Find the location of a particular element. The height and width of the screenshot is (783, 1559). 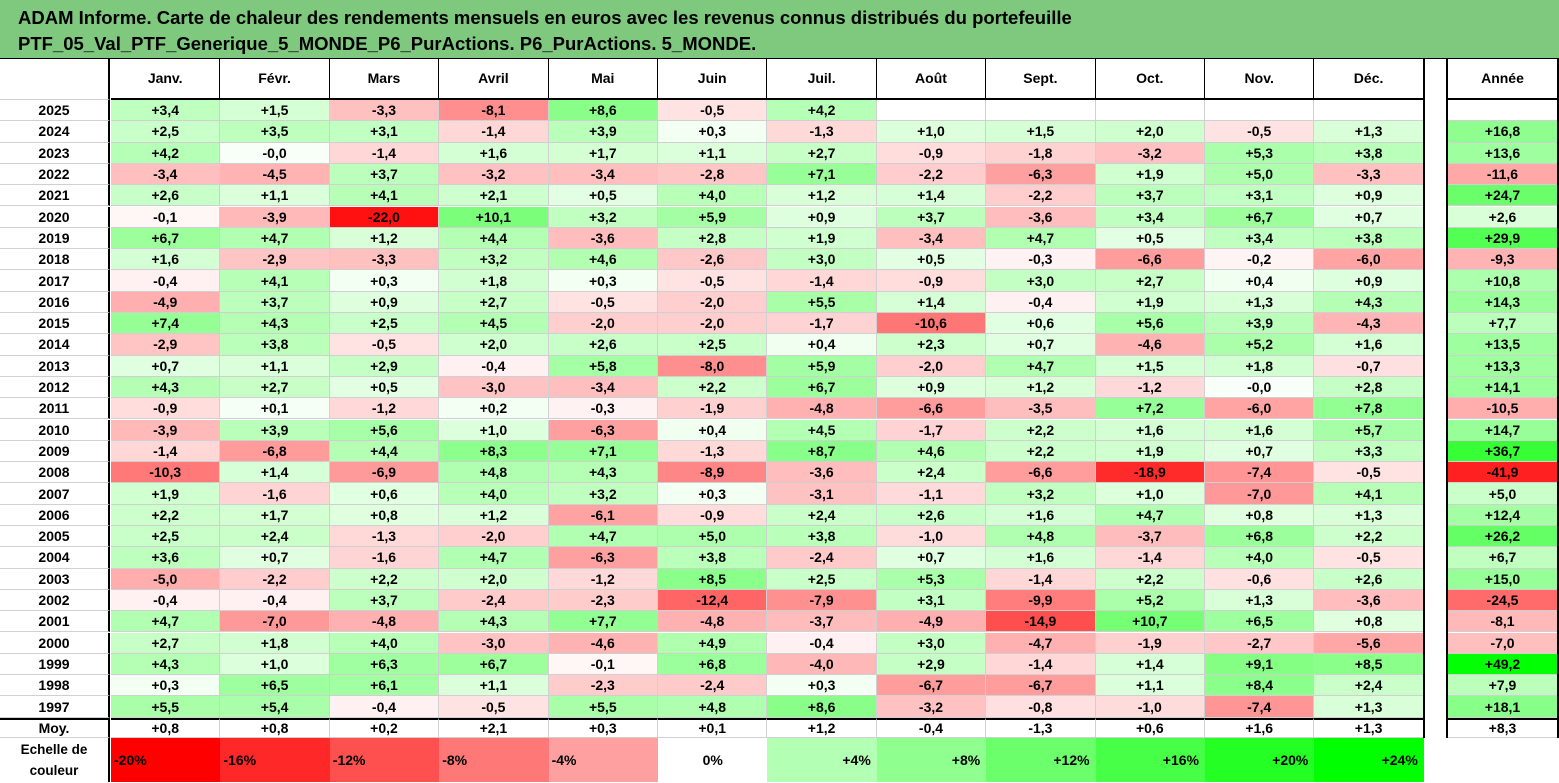

average-annual-cell: +8,3 is located at coordinates (1503, 727).